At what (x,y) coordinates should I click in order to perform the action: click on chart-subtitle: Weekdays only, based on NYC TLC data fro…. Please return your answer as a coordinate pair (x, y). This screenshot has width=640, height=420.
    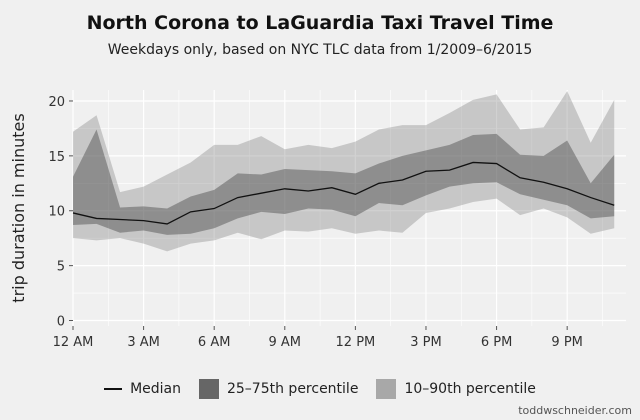
    Looking at the image, I should click on (320, 50).